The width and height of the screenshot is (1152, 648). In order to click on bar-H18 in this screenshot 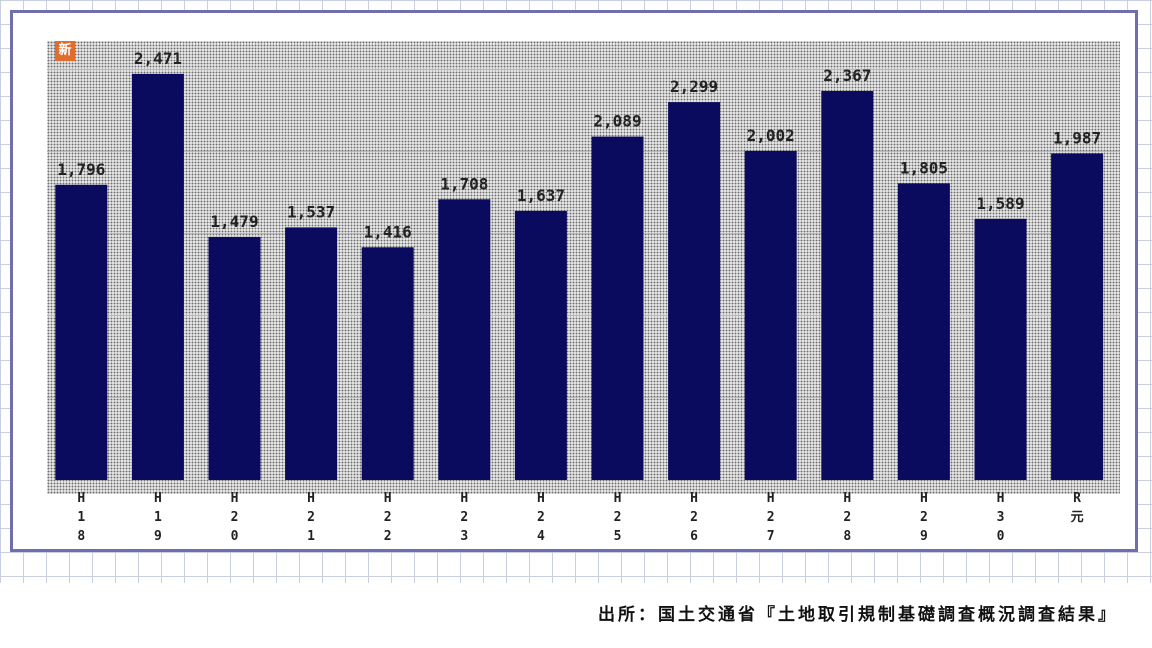, I will do `click(81, 332)`.